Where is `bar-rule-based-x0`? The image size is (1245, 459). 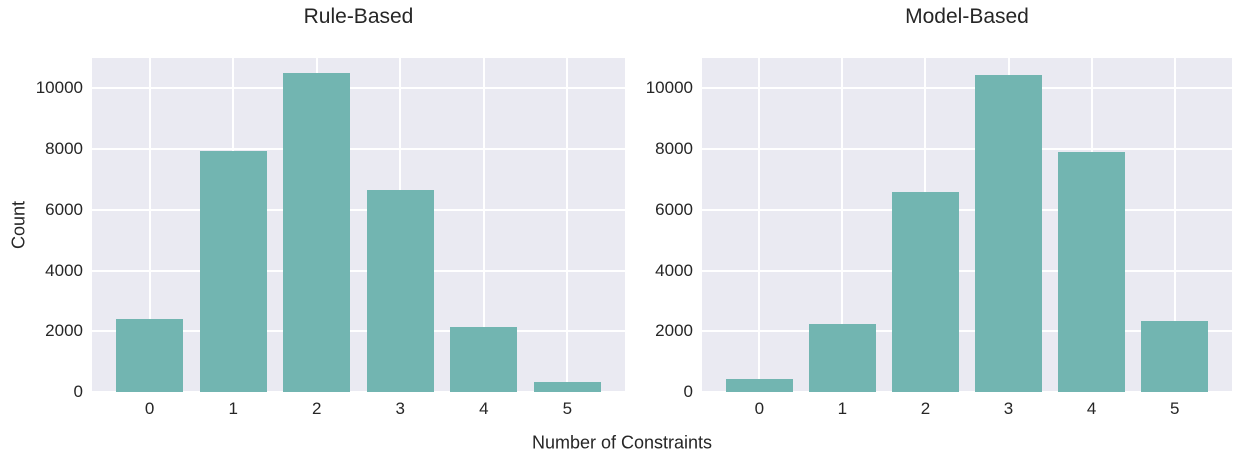
bar-rule-based-x0 is located at coordinates (150, 355).